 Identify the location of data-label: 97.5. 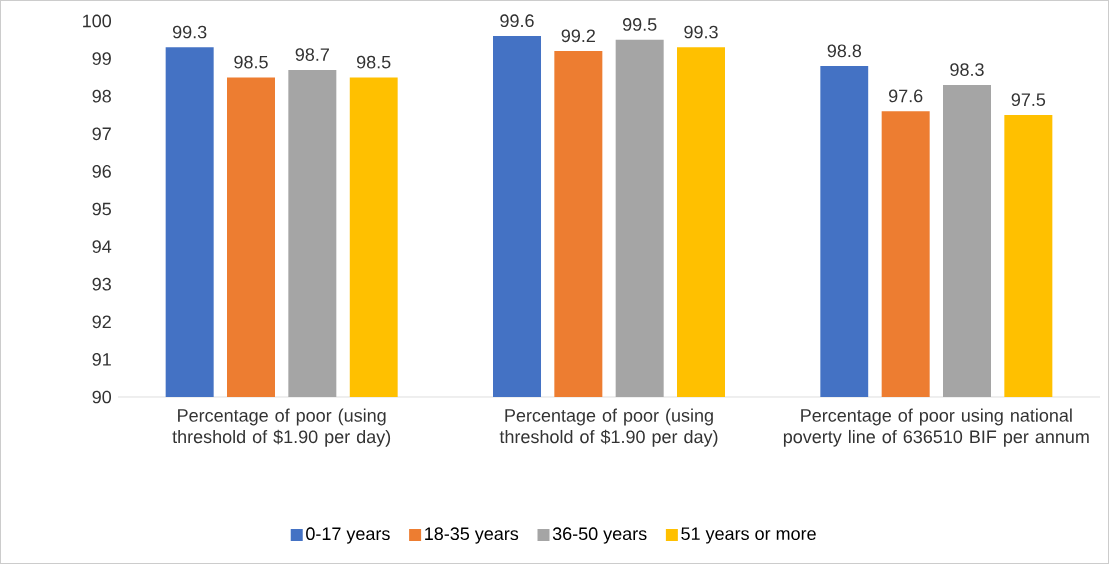
(1028, 100).